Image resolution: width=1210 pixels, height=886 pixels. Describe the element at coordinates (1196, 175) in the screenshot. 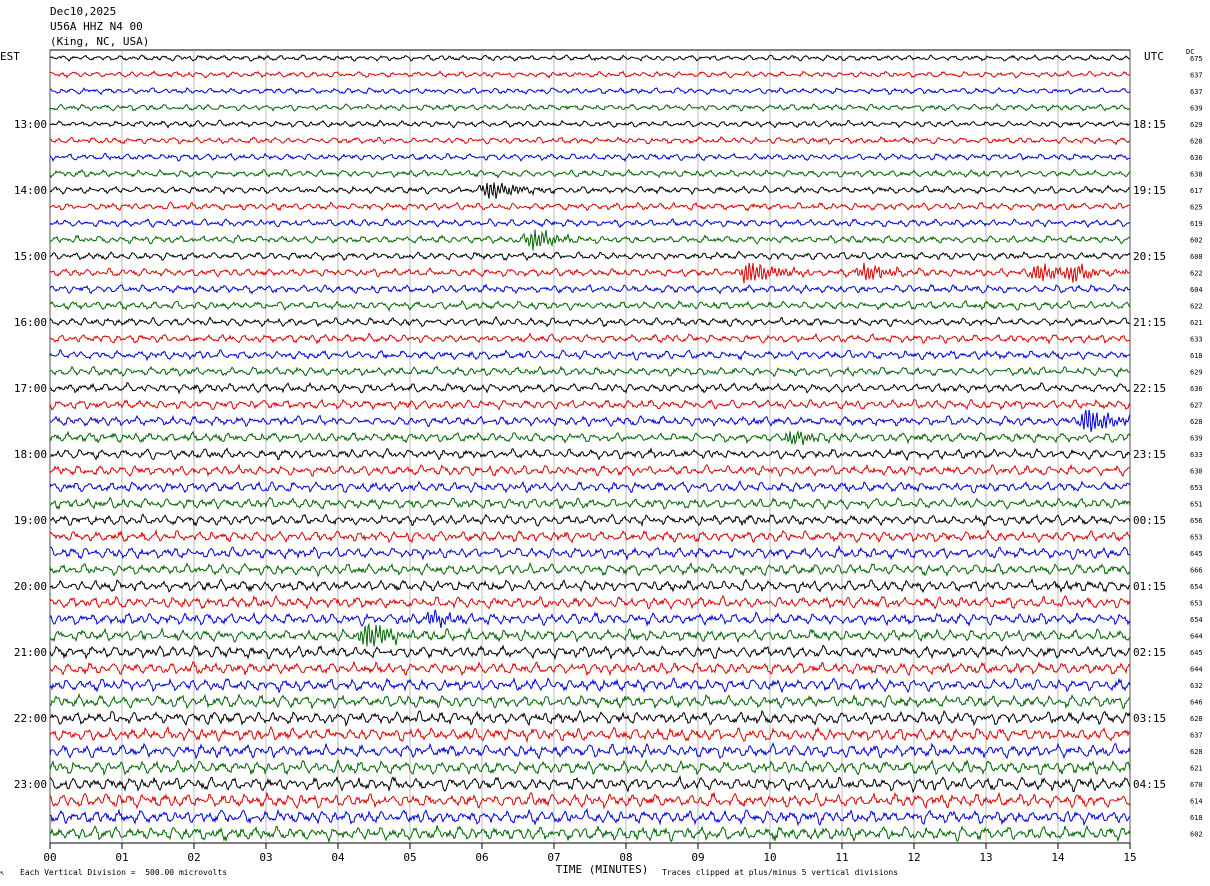

I see `dc-offset-label: 638` at that location.